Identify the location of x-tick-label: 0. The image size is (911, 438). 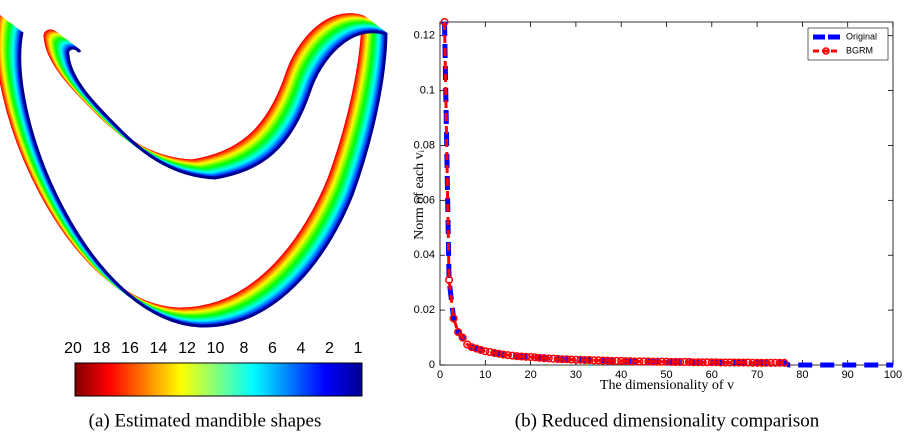
(440, 375).